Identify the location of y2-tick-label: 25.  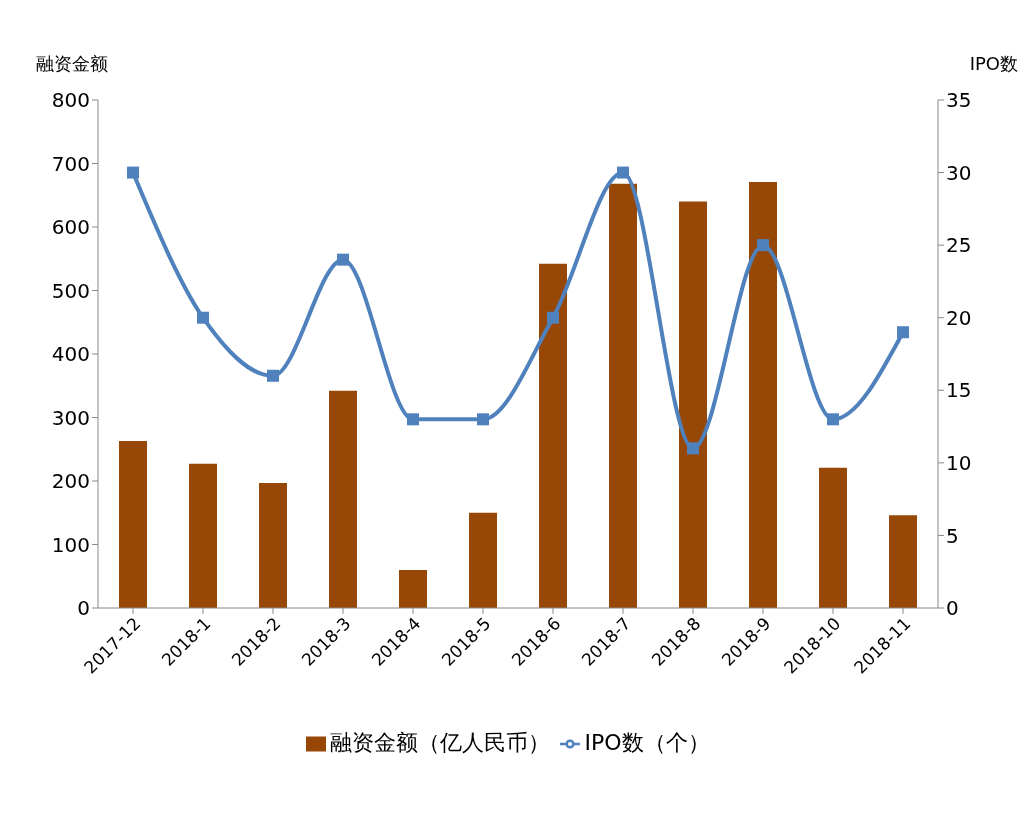
(959, 245).